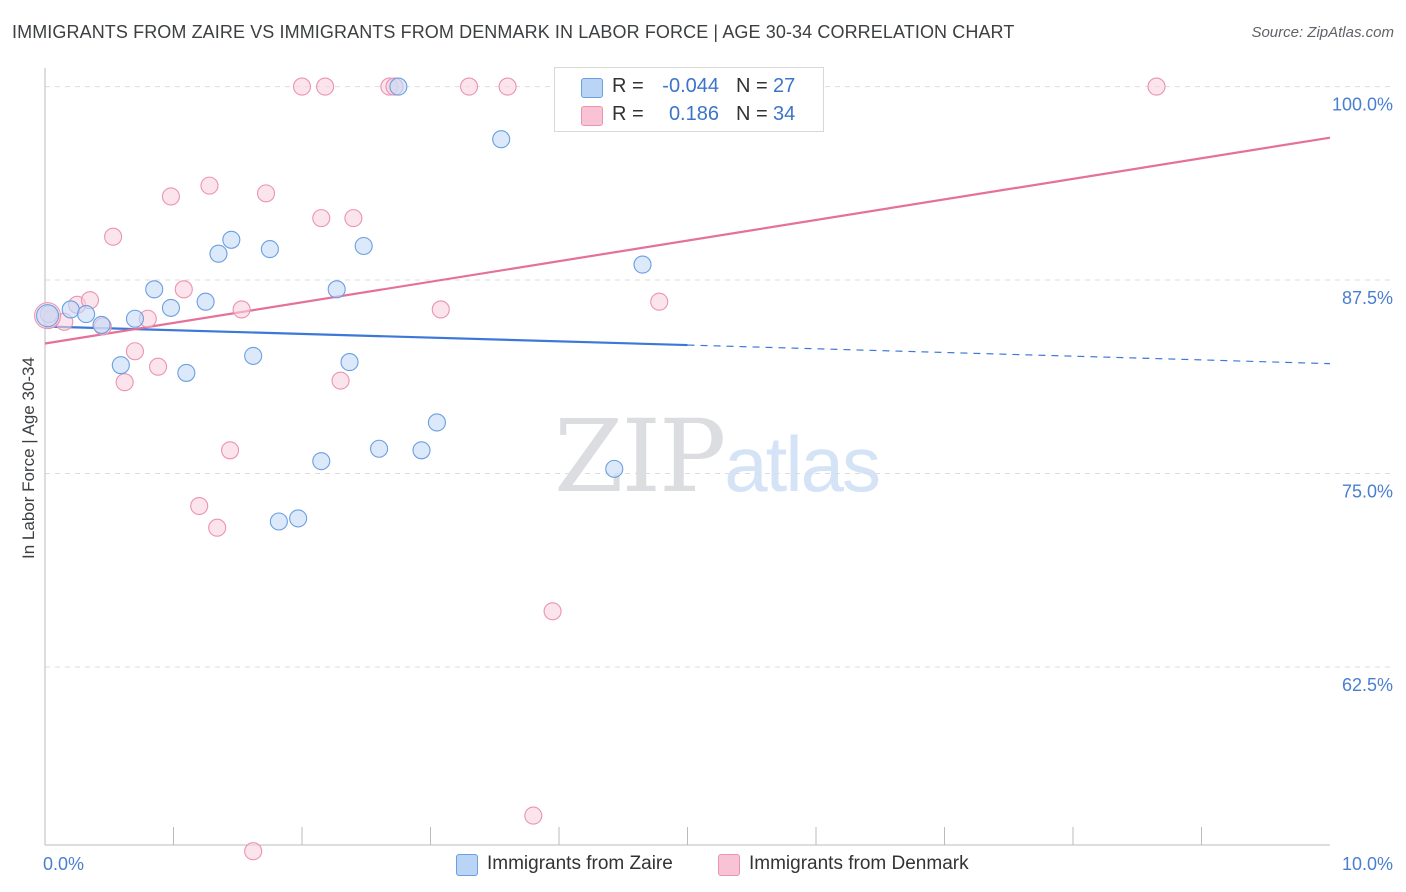 The width and height of the screenshot is (1406, 892). What do you see at coordinates (48, 316) in the screenshot?
I see `data-point-cluster` at bounding box center [48, 316].